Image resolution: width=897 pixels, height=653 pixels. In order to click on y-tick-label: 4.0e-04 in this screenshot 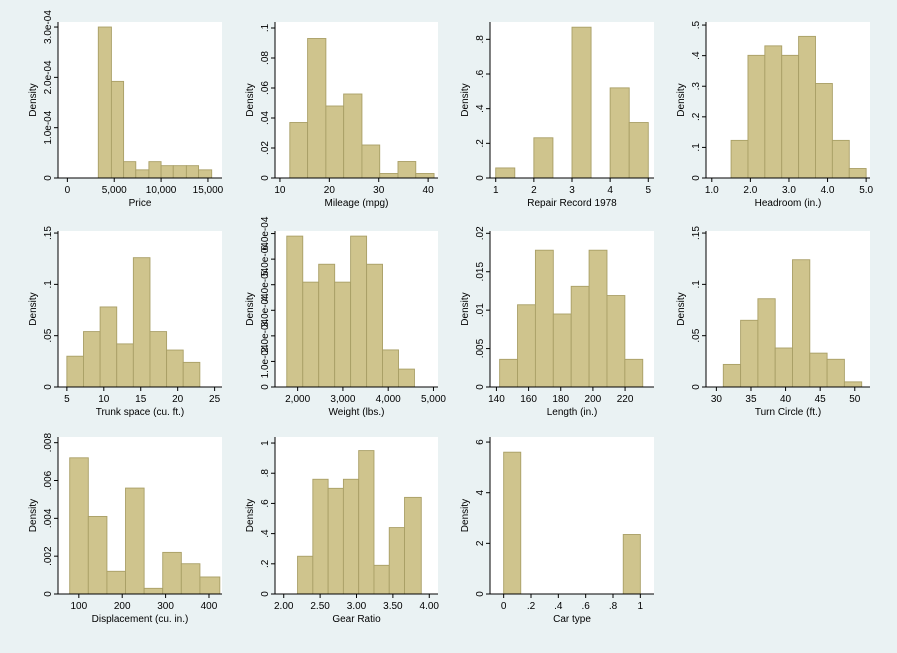, I will do `click(265, 284)`.